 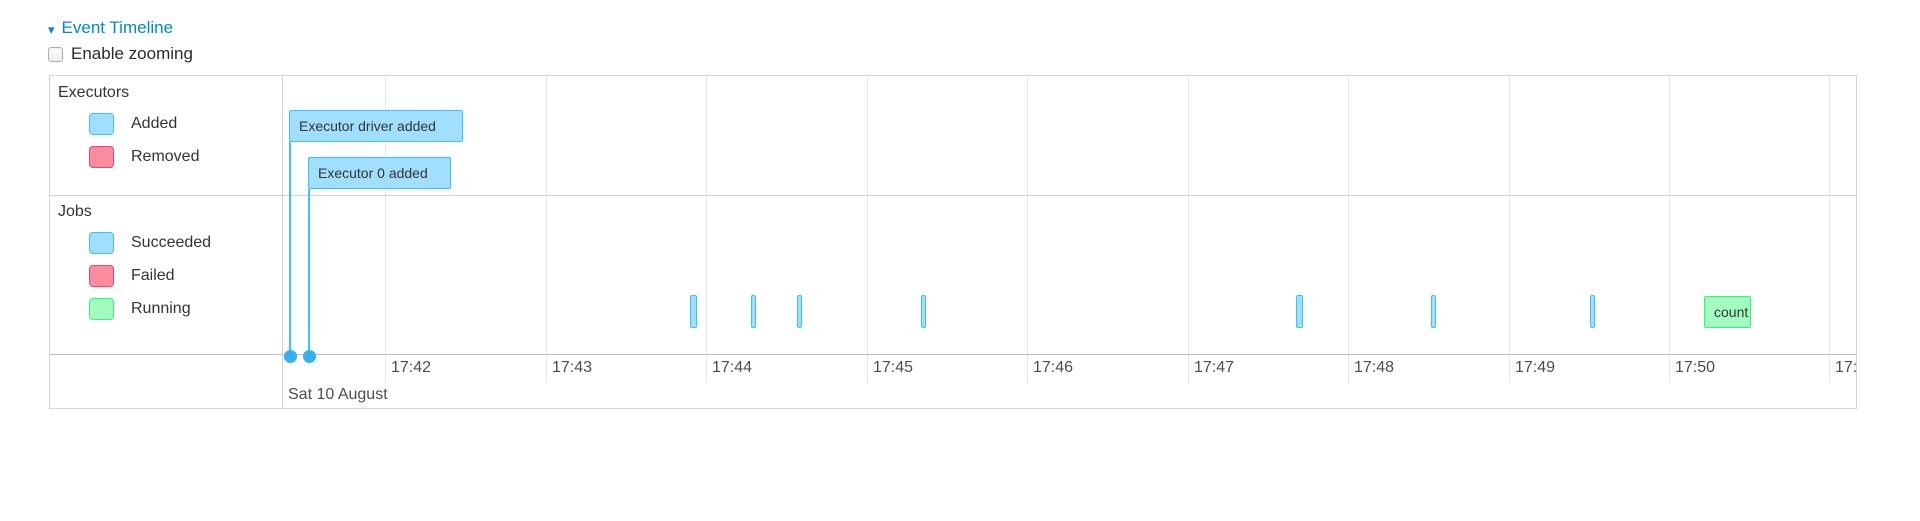 I want to click on group-divider, so click(x=953, y=195).